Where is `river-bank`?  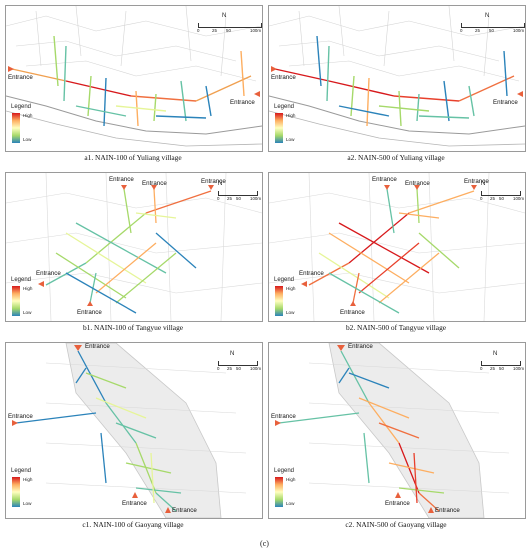 river-bank is located at coordinates (134, 115).